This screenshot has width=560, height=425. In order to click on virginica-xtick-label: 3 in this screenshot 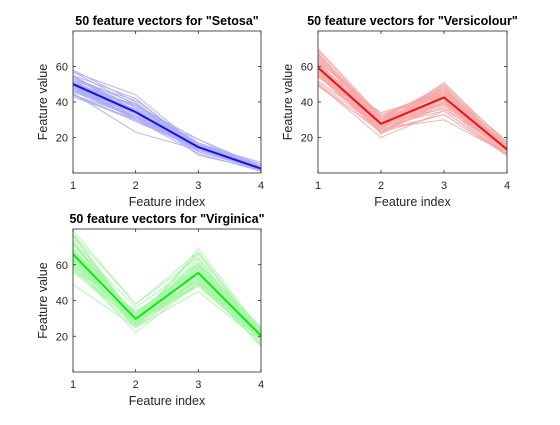, I will do `click(198, 385)`.